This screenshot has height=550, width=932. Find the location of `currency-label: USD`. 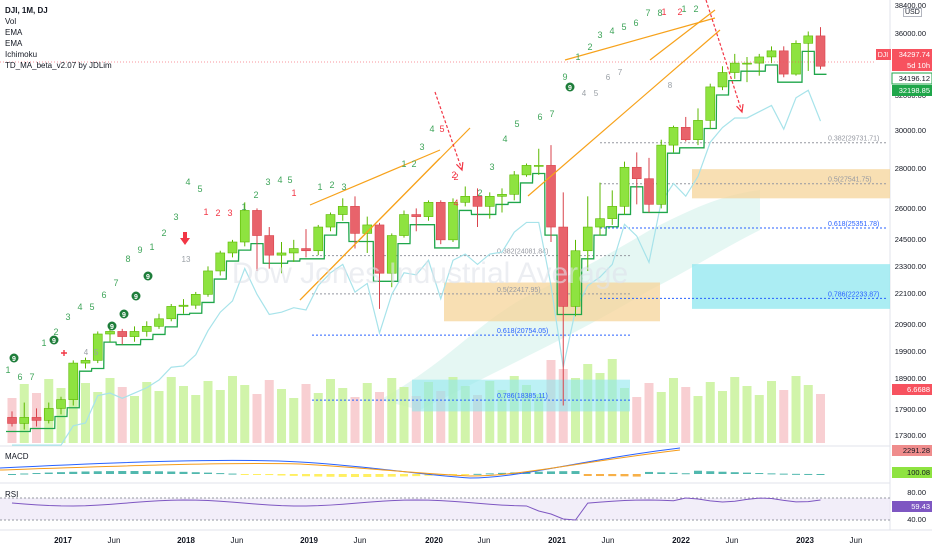

currency-label: USD is located at coordinates (912, 12).